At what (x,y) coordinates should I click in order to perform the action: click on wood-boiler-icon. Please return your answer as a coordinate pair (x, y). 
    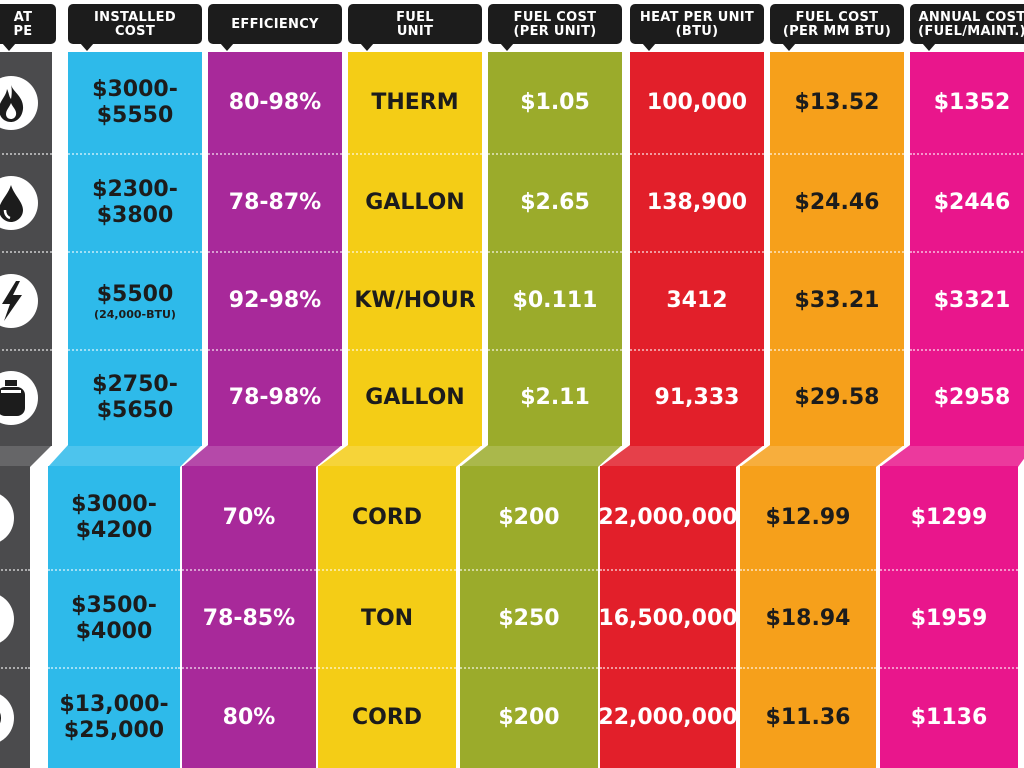
    Looking at the image, I should click on (7, 718).